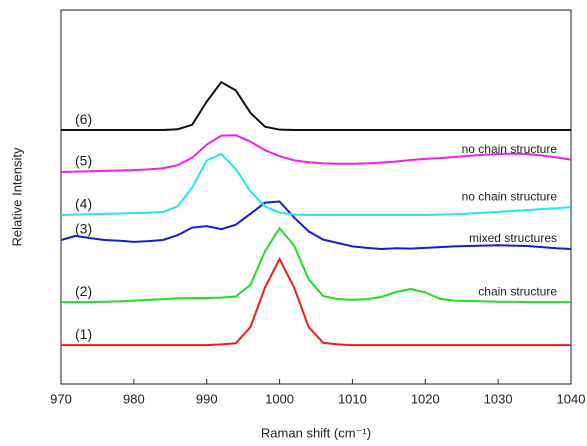  I want to click on x-tick-label: 1020, so click(425, 398).